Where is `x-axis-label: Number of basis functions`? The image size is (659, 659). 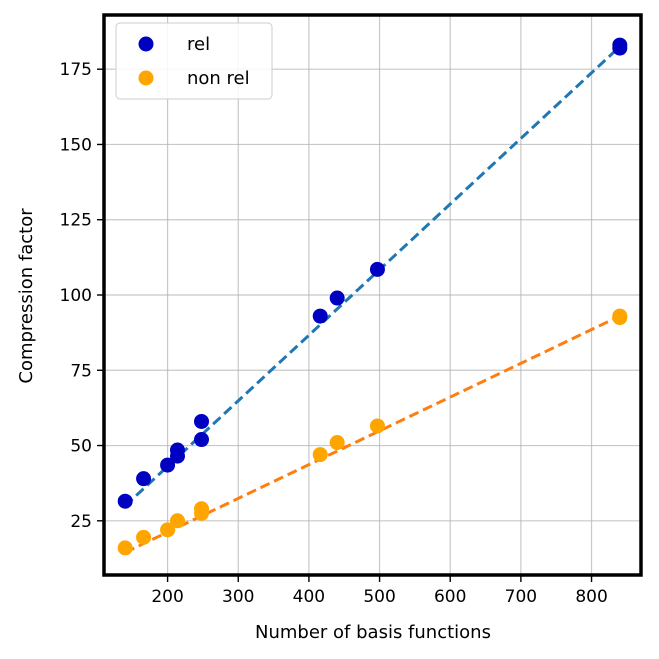 x-axis-label: Number of basis functions is located at coordinates (373, 632).